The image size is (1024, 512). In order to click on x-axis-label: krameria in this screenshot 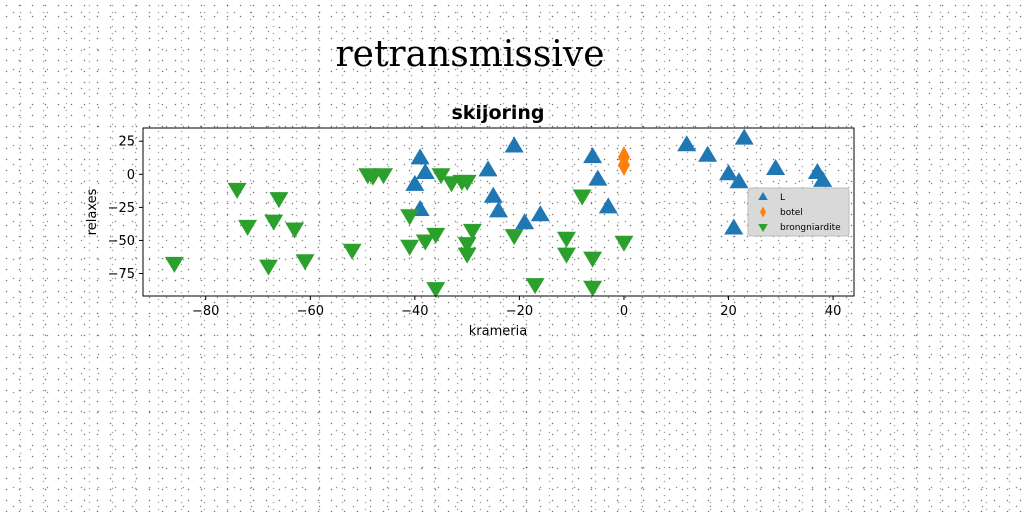, I will do `click(498, 331)`.